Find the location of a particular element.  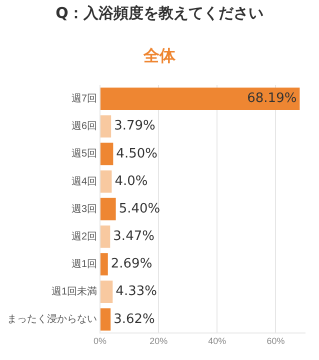

y-tick-label: まったく浸からない is located at coordinates (52, 319).